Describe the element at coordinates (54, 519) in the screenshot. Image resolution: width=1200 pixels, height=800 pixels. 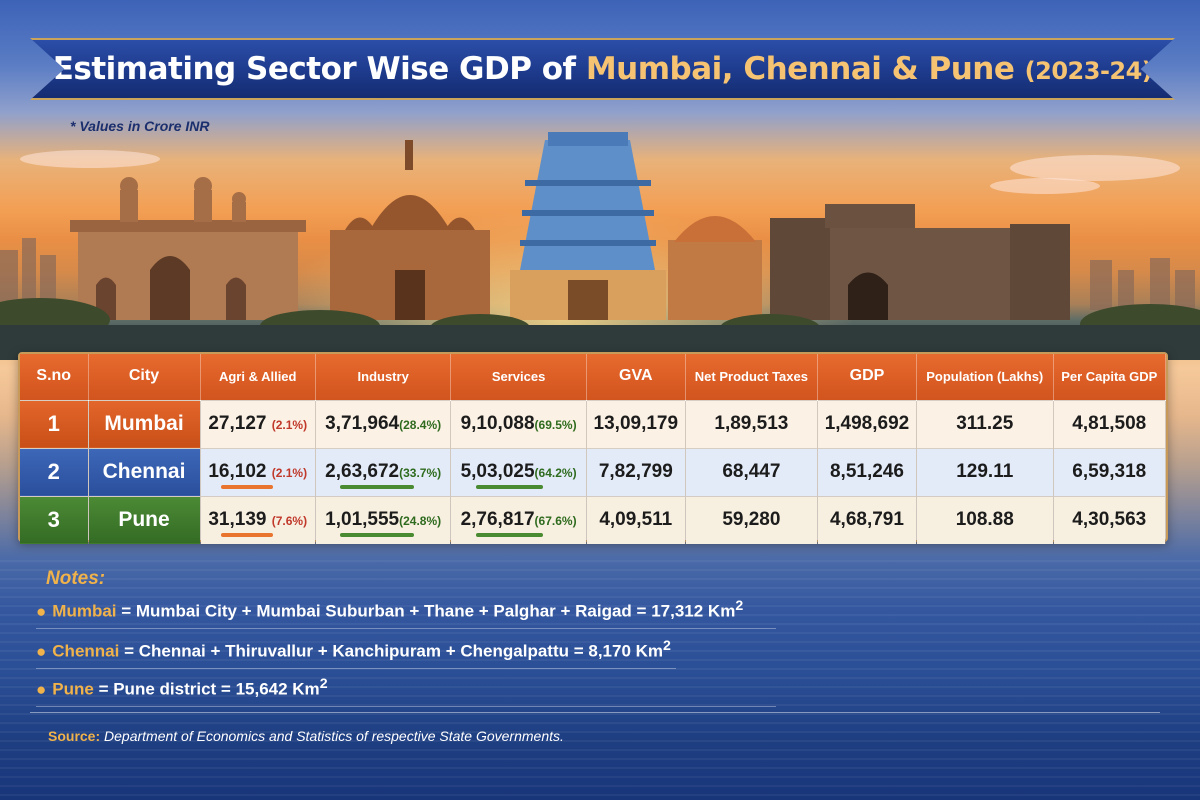
I see `row-sno: 3` at that location.